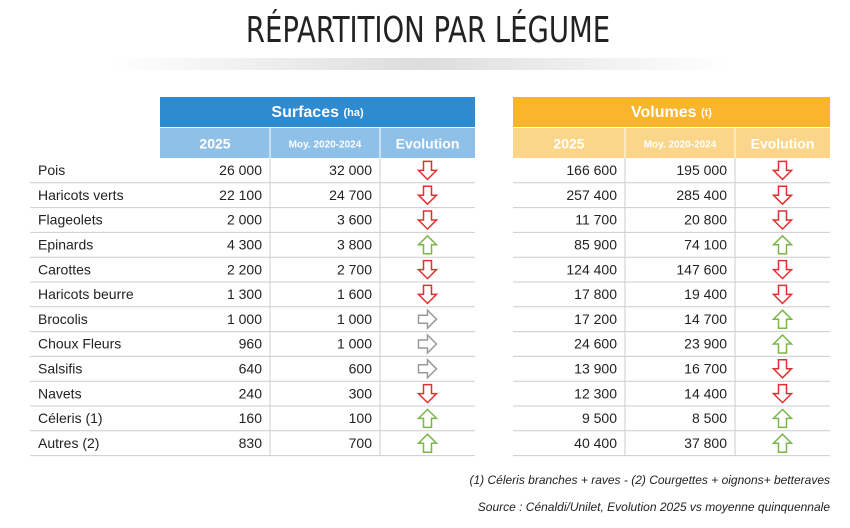 Image resolution: width=850 pixels, height=528 pixels. I want to click on title-shadow, so click(420, 64).